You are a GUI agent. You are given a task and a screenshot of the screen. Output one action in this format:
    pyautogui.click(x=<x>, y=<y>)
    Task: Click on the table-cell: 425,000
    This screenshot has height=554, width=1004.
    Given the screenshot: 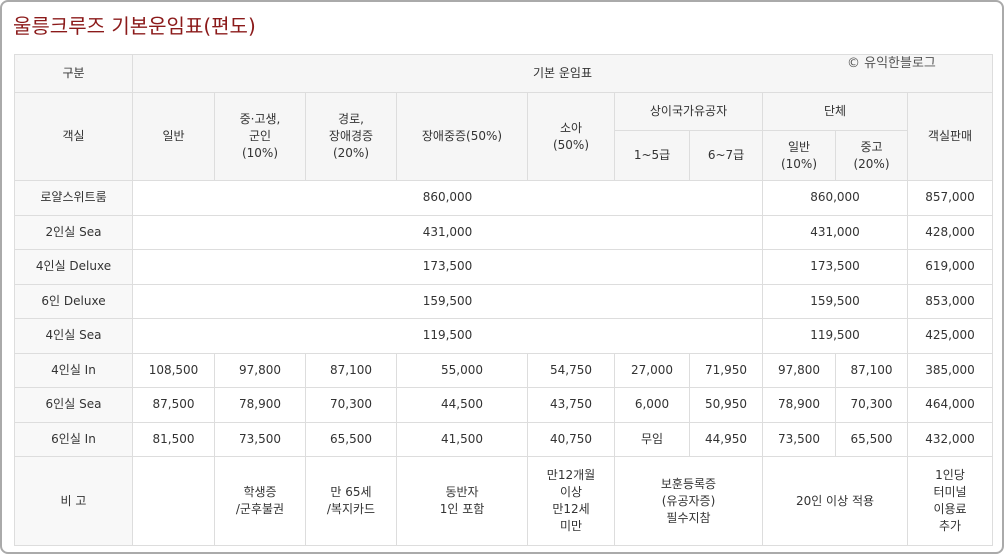 What is the action you would take?
    pyautogui.click(x=950, y=336)
    